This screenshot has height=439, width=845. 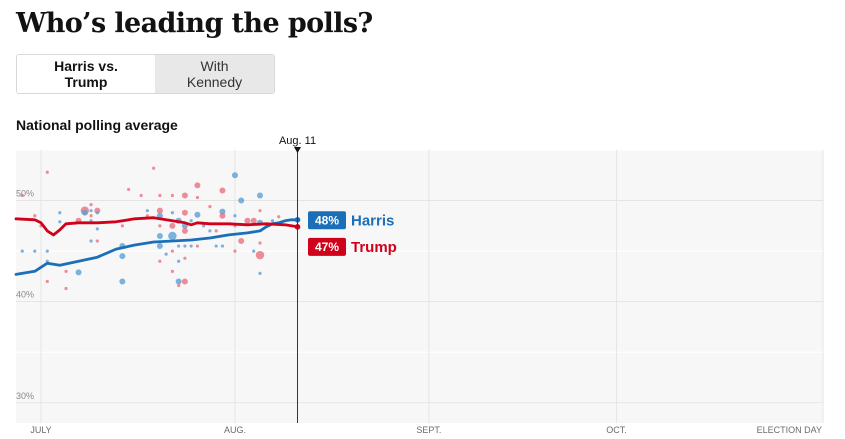 I want to click on x-tick-label: Sept., so click(x=428, y=430).